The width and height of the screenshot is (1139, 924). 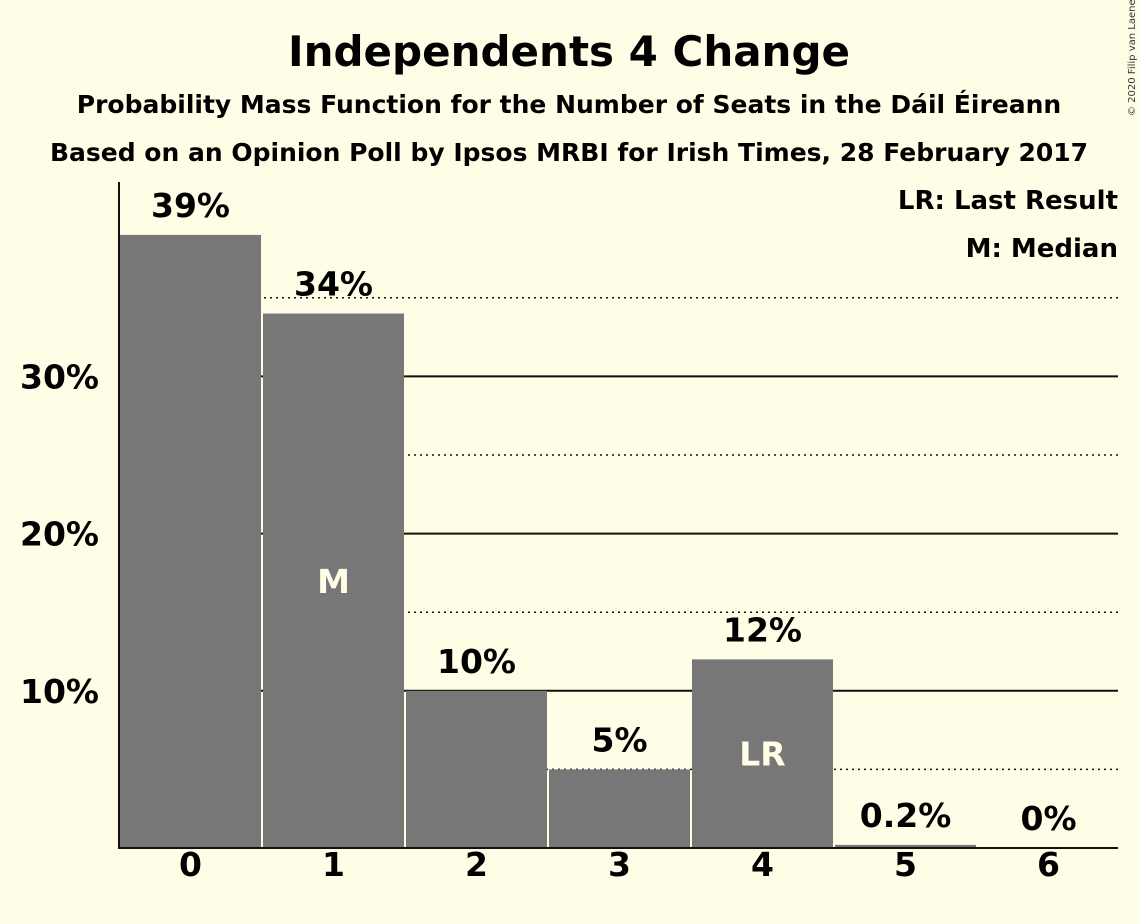 What do you see at coordinates (476, 661) in the screenshot?
I see `bar-value-label: 10%` at bounding box center [476, 661].